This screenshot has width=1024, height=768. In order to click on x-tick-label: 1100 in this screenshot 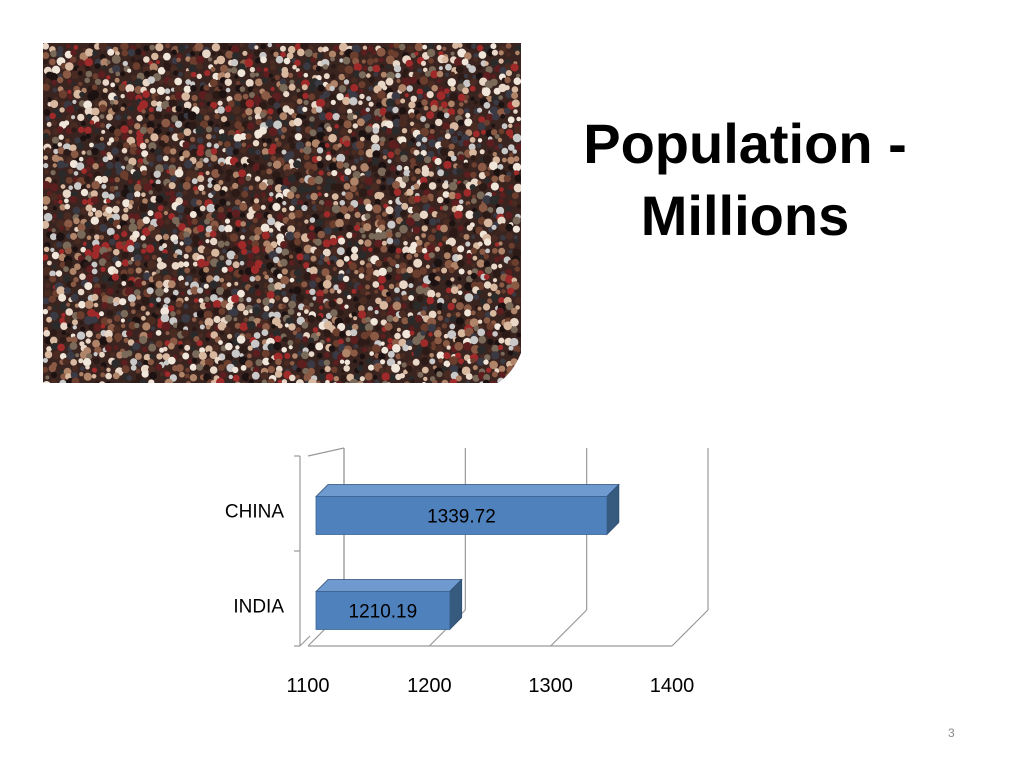, I will do `click(307, 686)`.